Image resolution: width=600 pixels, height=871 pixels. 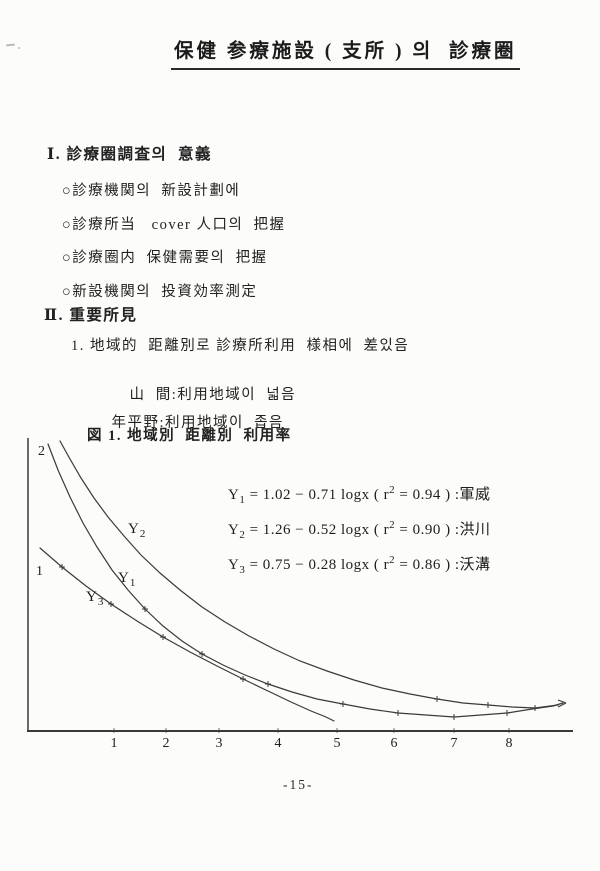 What do you see at coordinates (165, 258) in the screenshot?
I see `bullet-item: ○診療圈内 保健需要의 把握` at bounding box center [165, 258].